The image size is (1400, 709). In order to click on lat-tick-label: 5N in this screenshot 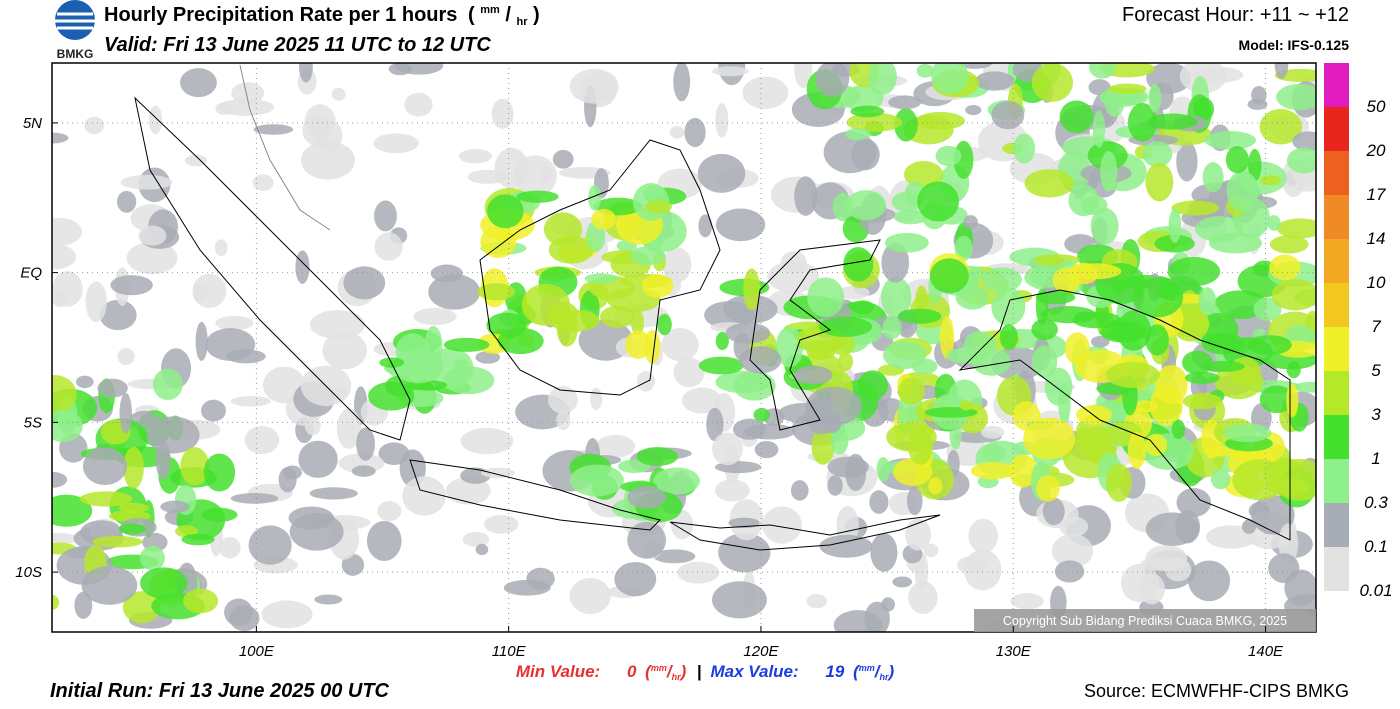, I will do `click(32, 123)`.